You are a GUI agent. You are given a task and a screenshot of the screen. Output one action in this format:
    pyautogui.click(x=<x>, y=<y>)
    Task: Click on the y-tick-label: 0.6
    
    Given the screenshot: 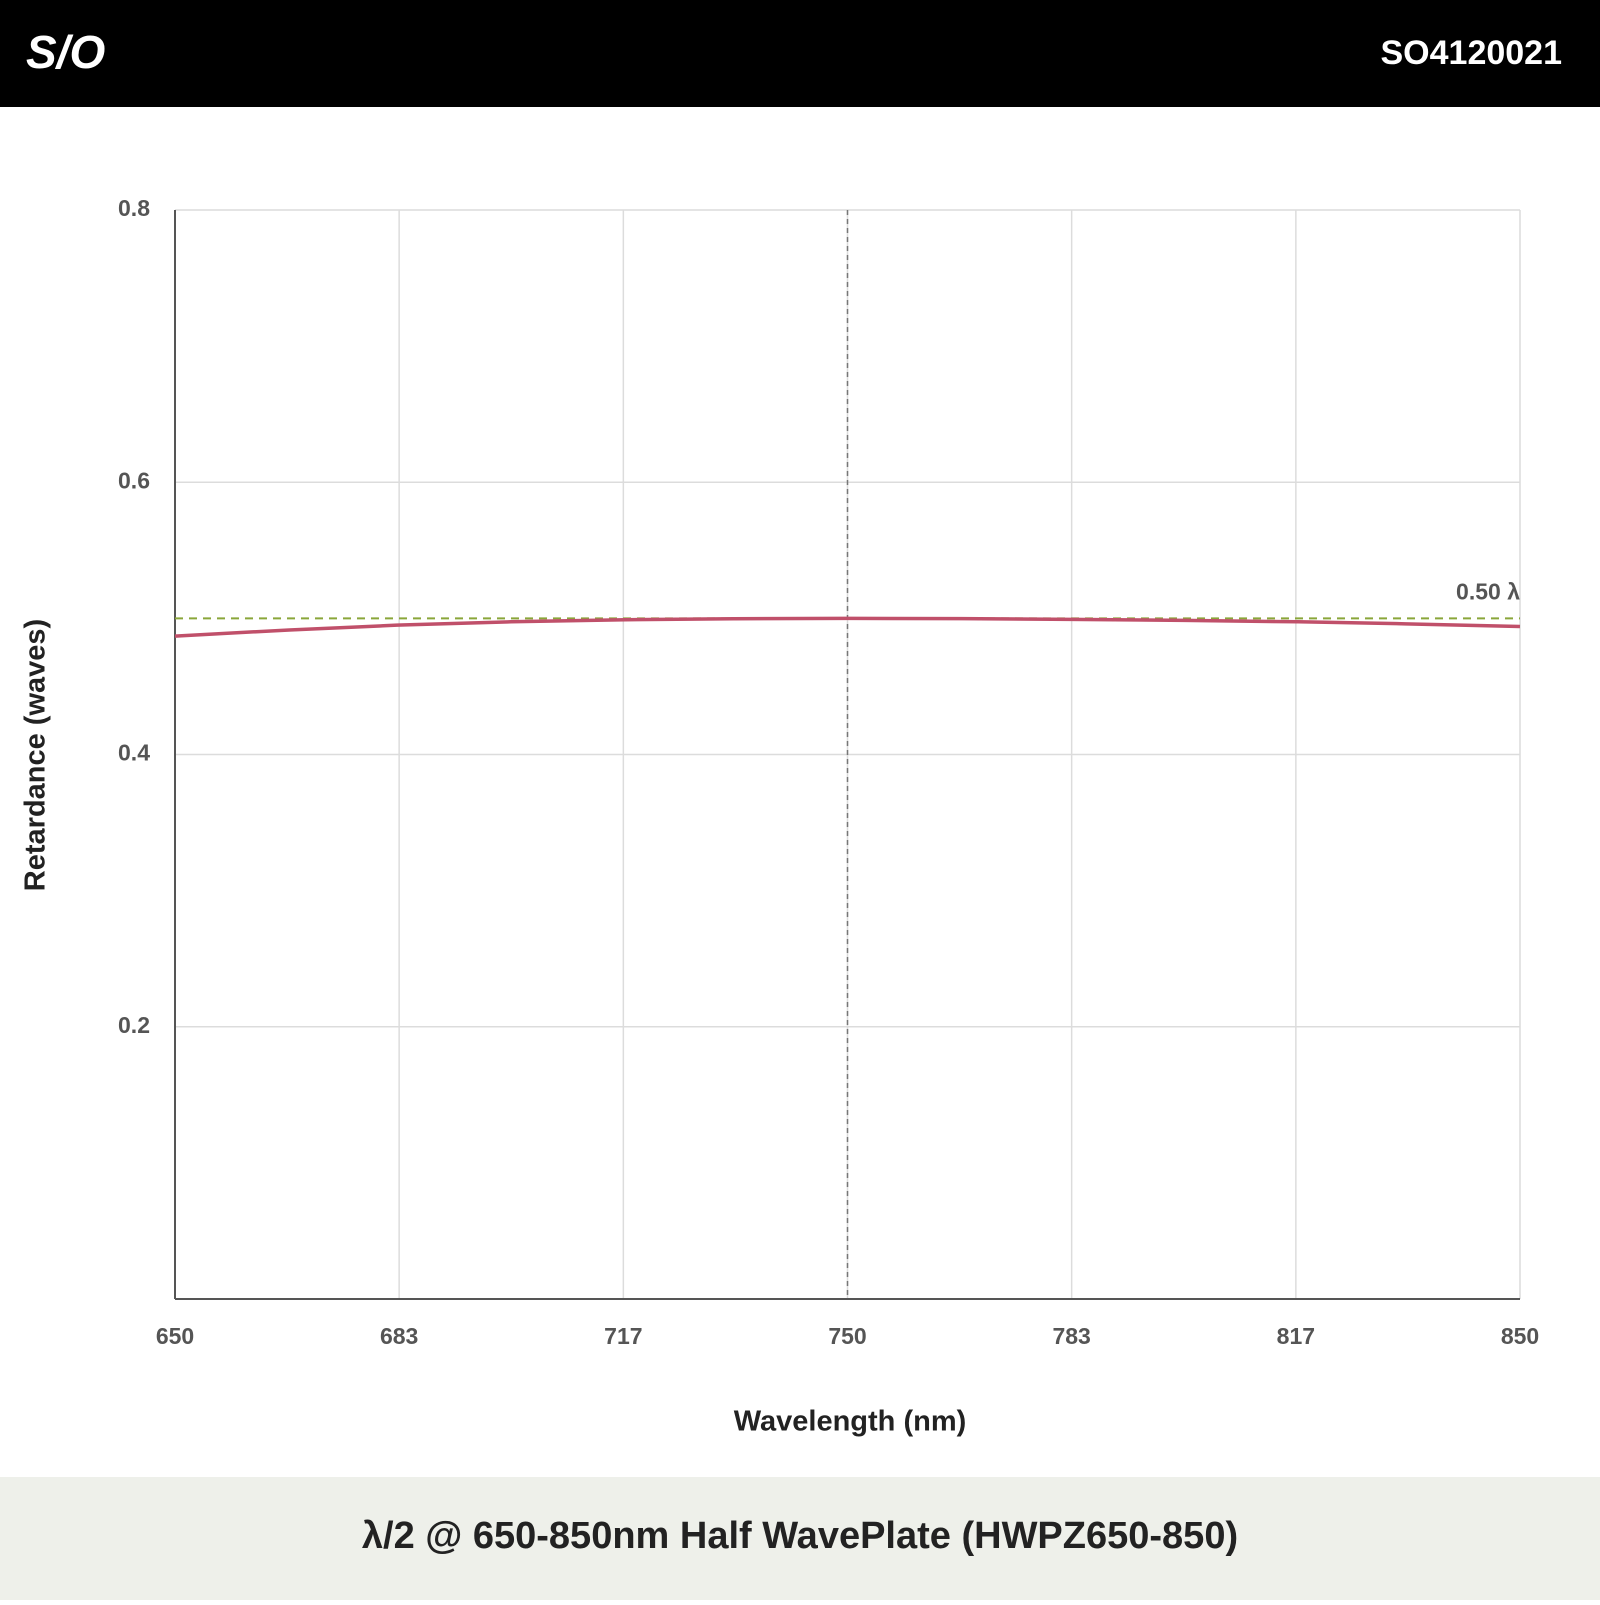 What is the action you would take?
    pyautogui.click(x=134, y=480)
    